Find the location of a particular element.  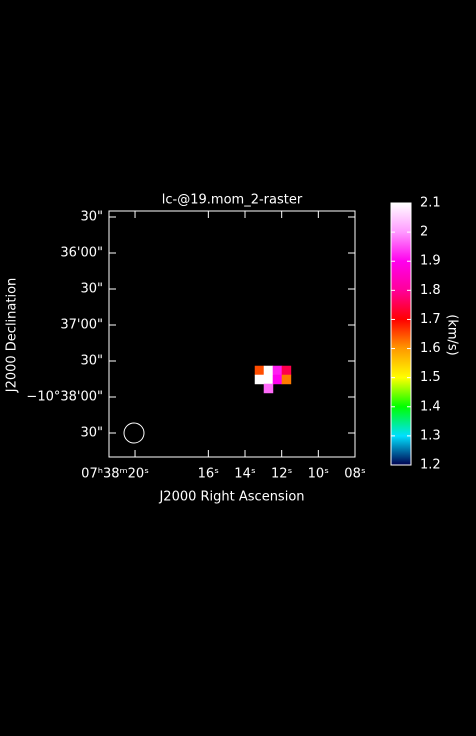

colorbar-tick-label: 1.6 is located at coordinates (430, 348).